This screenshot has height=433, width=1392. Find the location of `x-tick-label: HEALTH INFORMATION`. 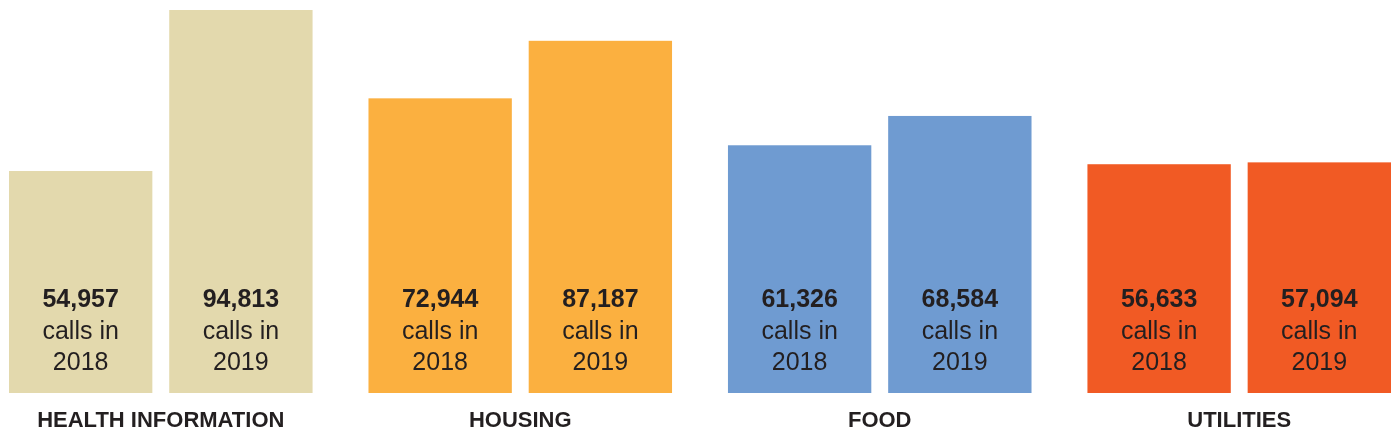

x-tick-label: HEALTH INFORMATION is located at coordinates (161, 419).